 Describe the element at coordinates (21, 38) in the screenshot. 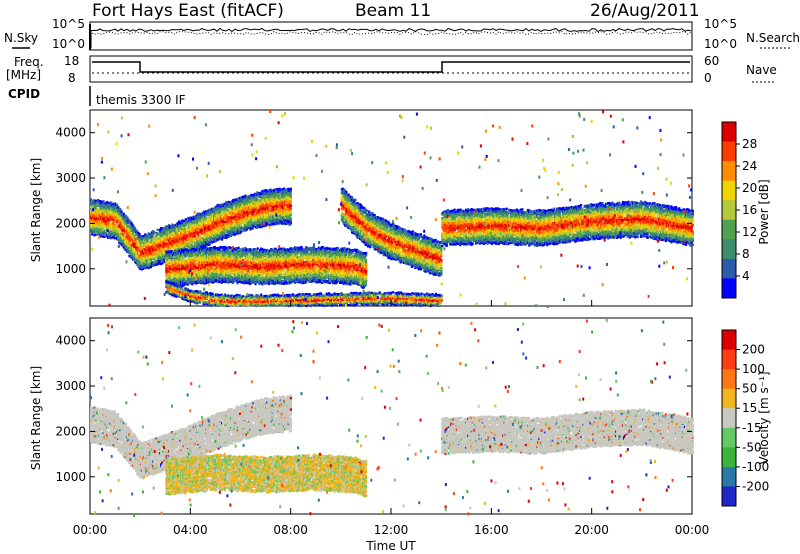

I see `nsky-label: N.Sky` at that location.